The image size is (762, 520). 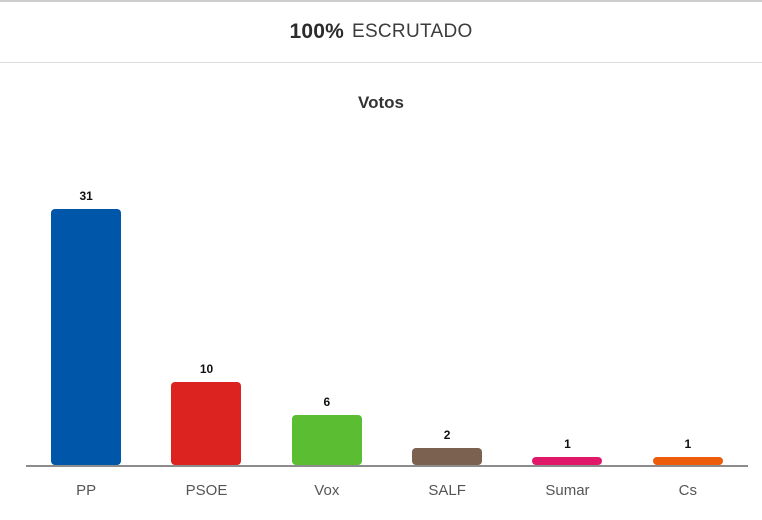 I want to click on category-labels-row: PP PSOE Vox SALF Sumar Cs, so click(x=387, y=490).